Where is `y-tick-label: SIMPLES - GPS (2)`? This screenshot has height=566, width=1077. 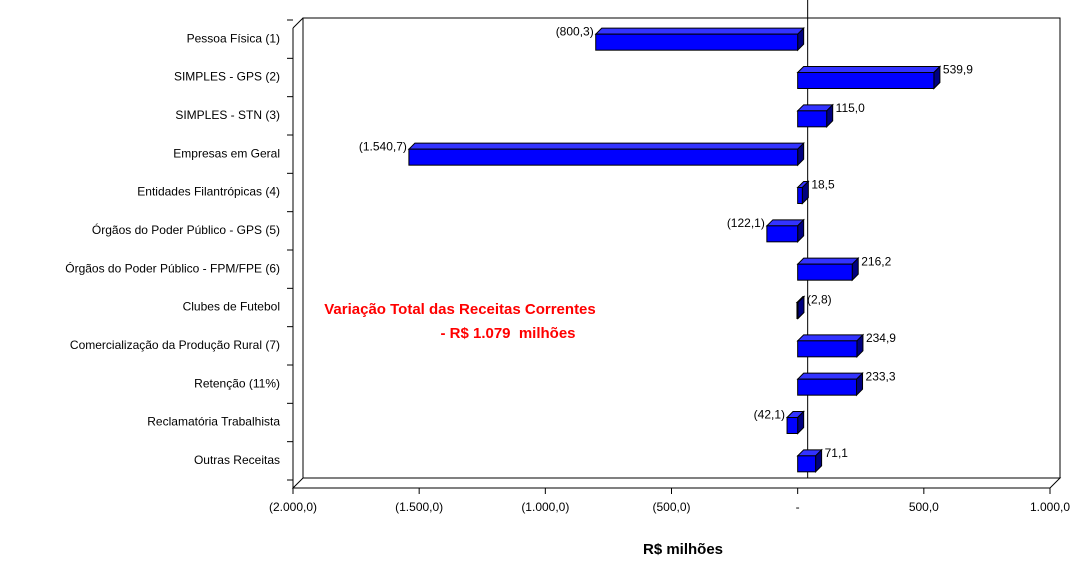
y-tick-label: SIMPLES - GPS (2) is located at coordinates (227, 77).